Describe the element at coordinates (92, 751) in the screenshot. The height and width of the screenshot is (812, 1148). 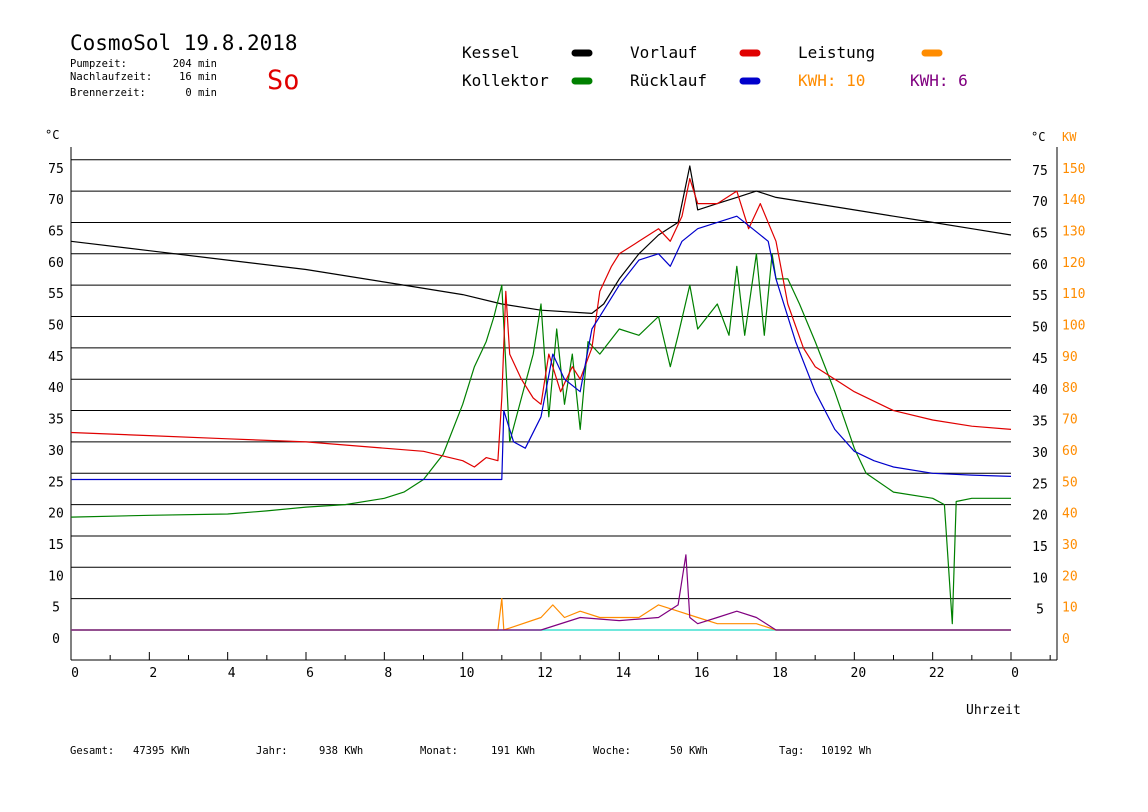
I see `footer-gesamt-label: Gesamt:` at that location.